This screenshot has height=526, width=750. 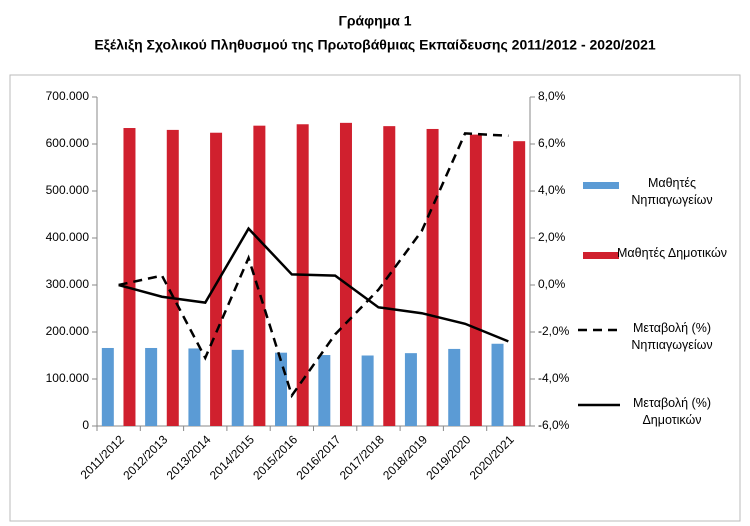 I want to click on y2-tick-label: 4,0%, so click(x=552, y=190).